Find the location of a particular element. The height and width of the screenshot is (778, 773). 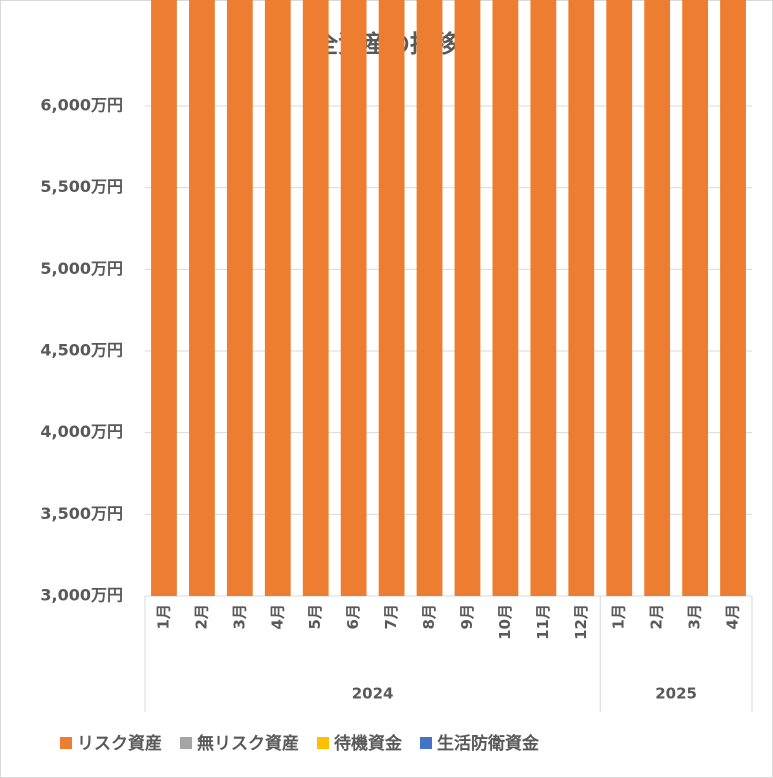

legend-label: 無リスク資産 is located at coordinates (248, 743).